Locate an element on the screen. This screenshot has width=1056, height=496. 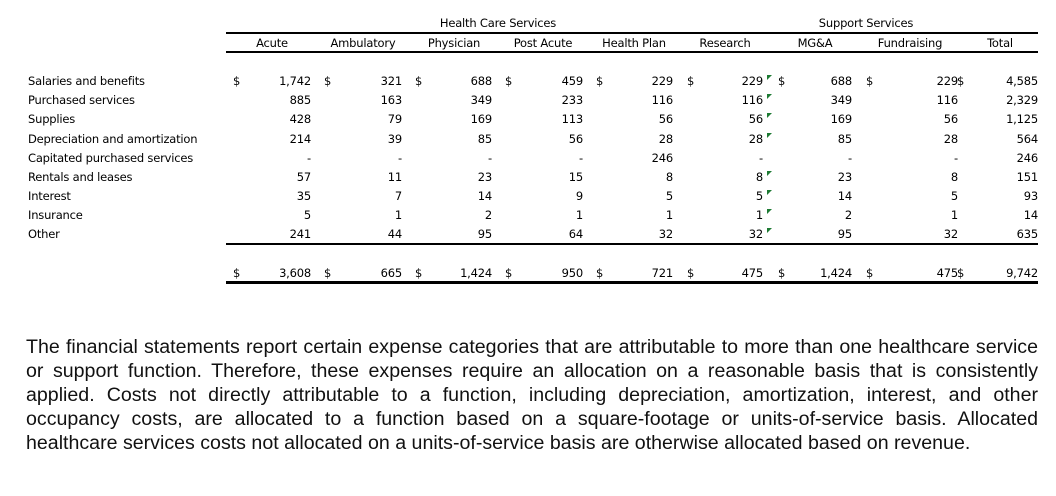
total-value: 9,742 is located at coordinates (1022, 273).